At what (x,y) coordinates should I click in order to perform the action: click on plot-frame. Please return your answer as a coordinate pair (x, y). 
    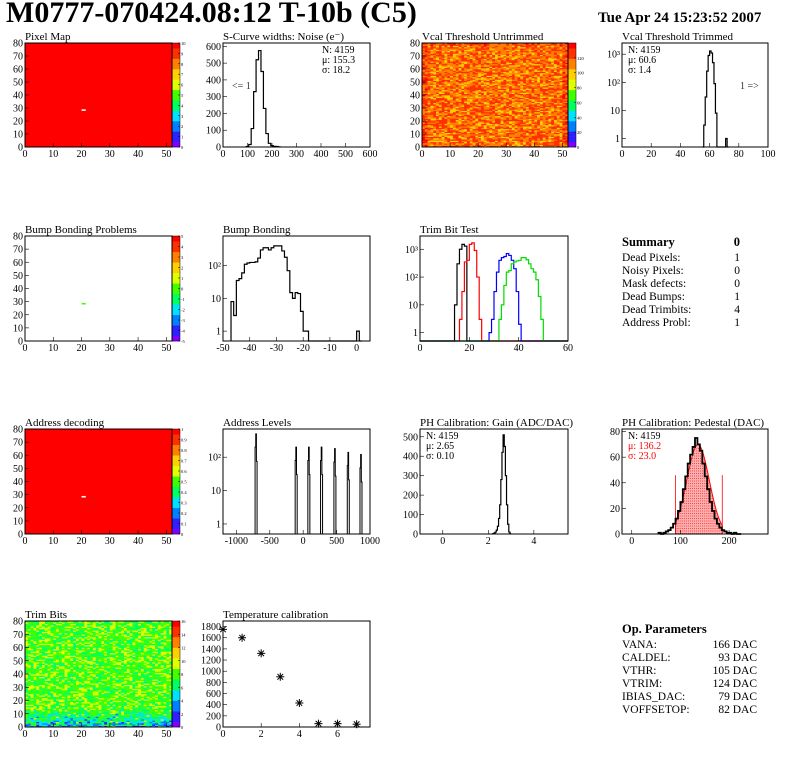
    Looking at the image, I should click on (695, 95).